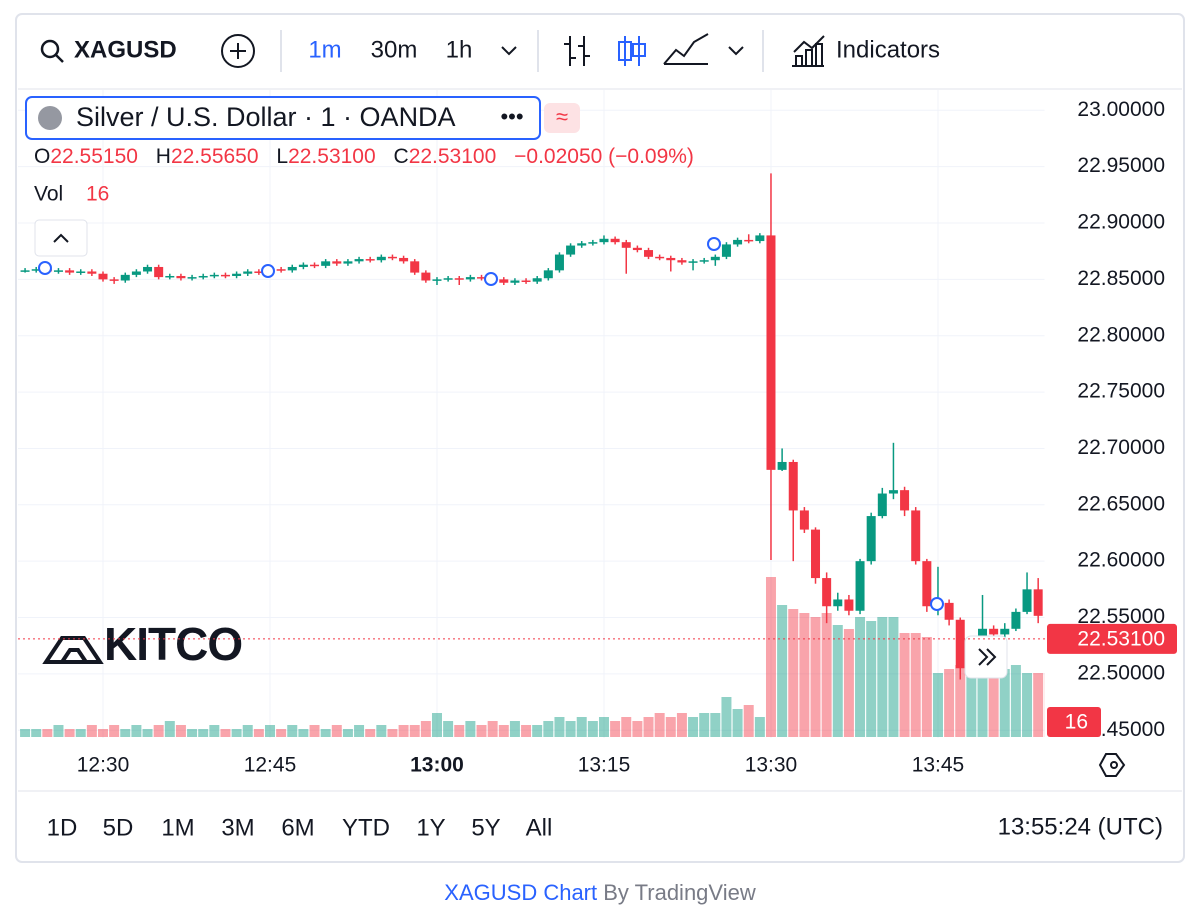 This screenshot has height=920, width=1200. What do you see at coordinates (283, 118) in the screenshot?
I see `legend-box` at bounding box center [283, 118].